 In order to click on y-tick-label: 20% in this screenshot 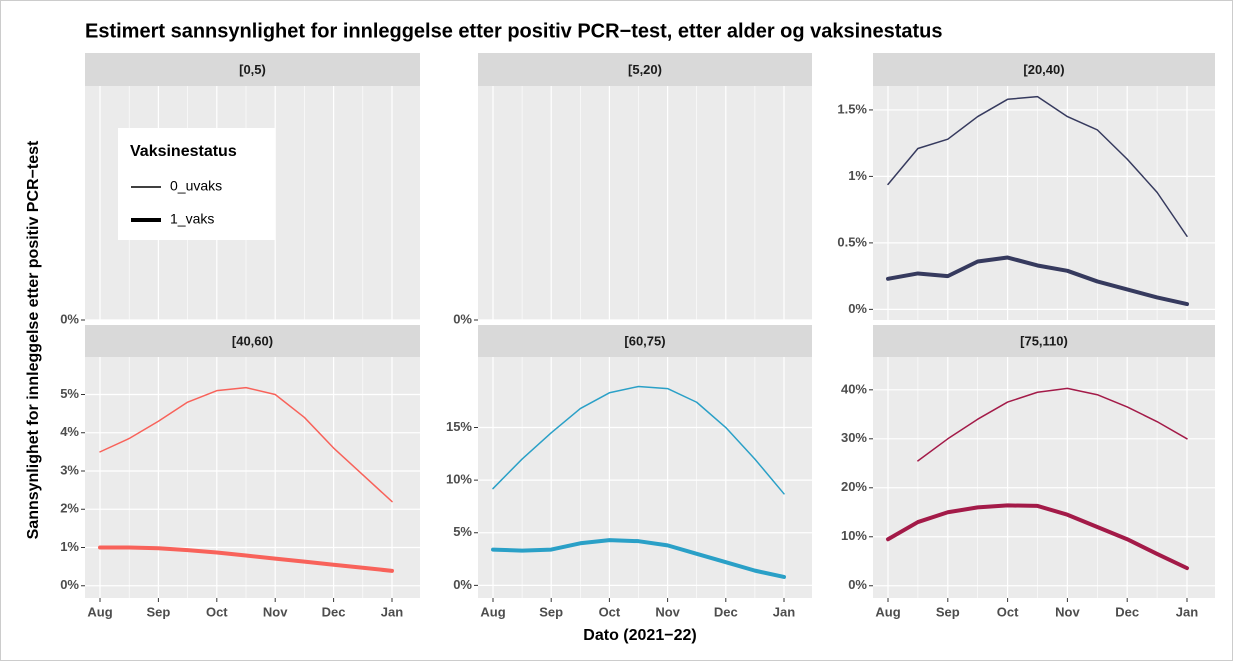, I will do `click(854, 486)`.